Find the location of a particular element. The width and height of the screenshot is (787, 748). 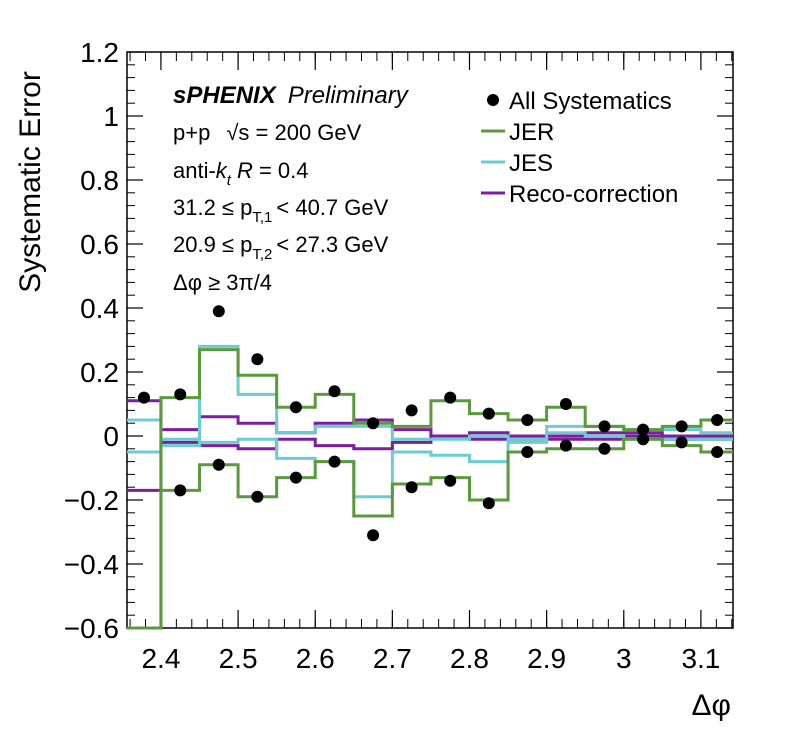

y-tick-label: 0.4 is located at coordinates (99, 308).